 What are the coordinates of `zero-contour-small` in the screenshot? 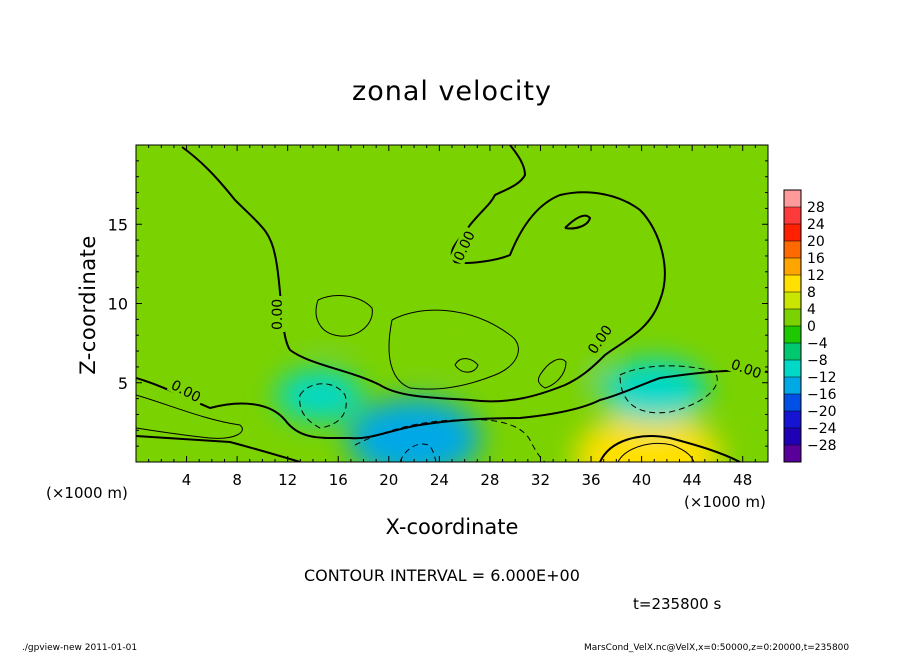 It's located at (578, 222).